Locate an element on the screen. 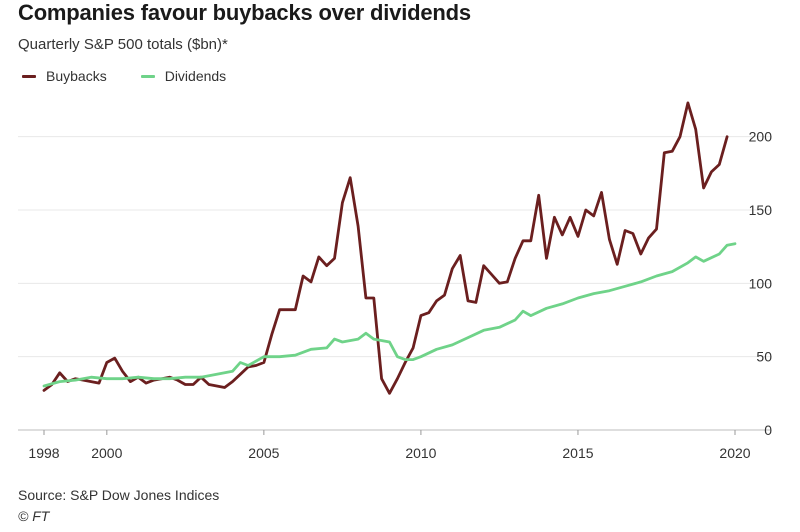  chart-title: Companies favour buybacks over dividends is located at coordinates (244, 12).